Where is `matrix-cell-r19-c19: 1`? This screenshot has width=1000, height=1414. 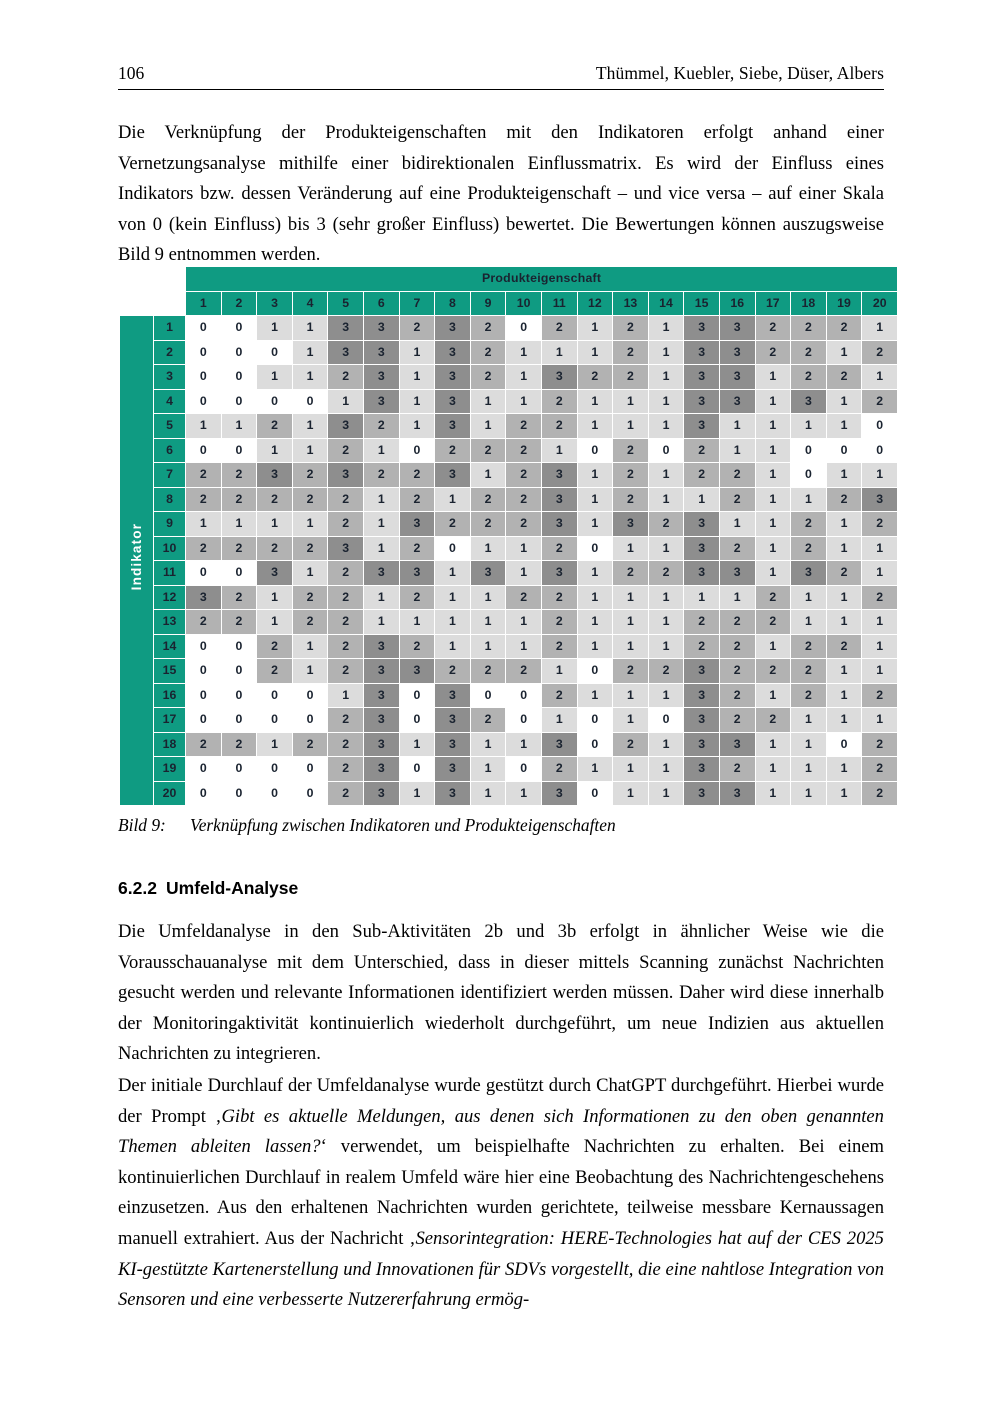 matrix-cell-r19-c19: 1 is located at coordinates (844, 769).